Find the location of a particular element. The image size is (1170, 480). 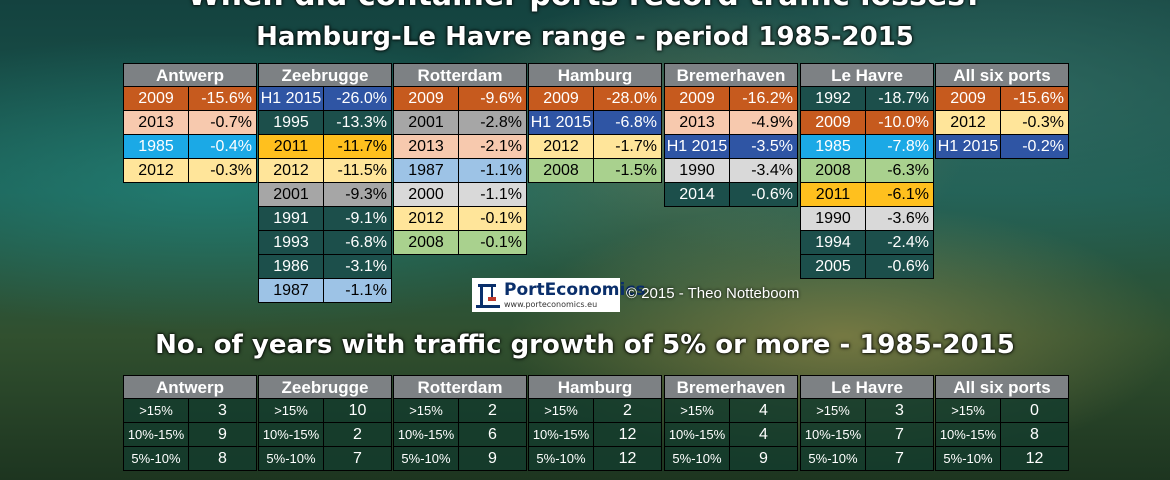

loss-value: -2.8% is located at coordinates (501, 122).